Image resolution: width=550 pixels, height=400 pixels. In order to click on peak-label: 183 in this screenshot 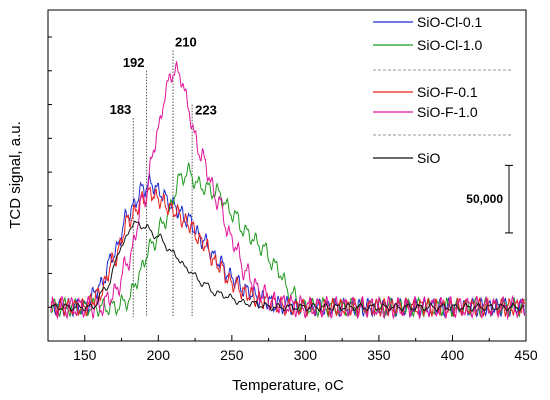, I will do `click(121, 109)`.